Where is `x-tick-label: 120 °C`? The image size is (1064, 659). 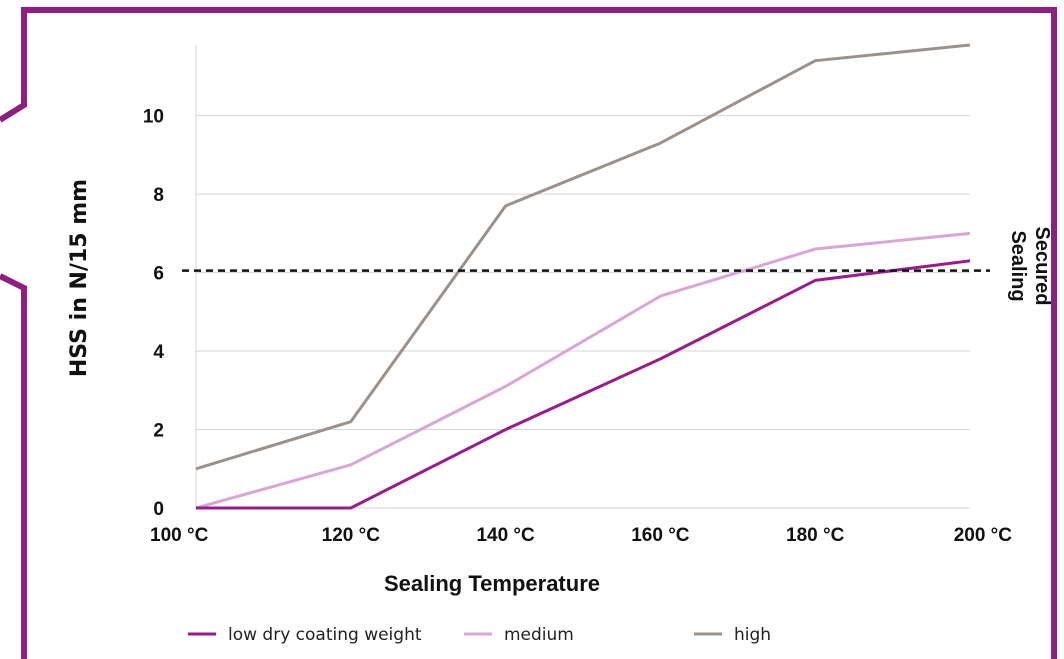
x-tick-label: 120 °C is located at coordinates (351, 535).